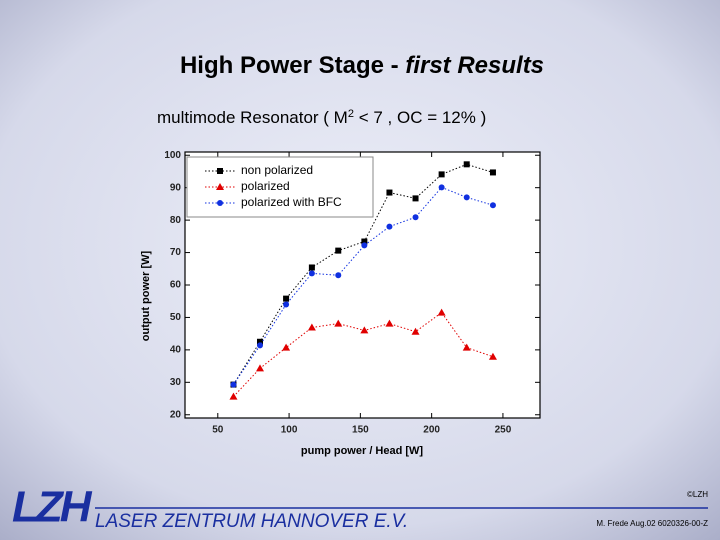 This screenshot has height=540, width=720. I want to click on reference: M. Frede Aug.02 6020326-00-Z, so click(652, 523).